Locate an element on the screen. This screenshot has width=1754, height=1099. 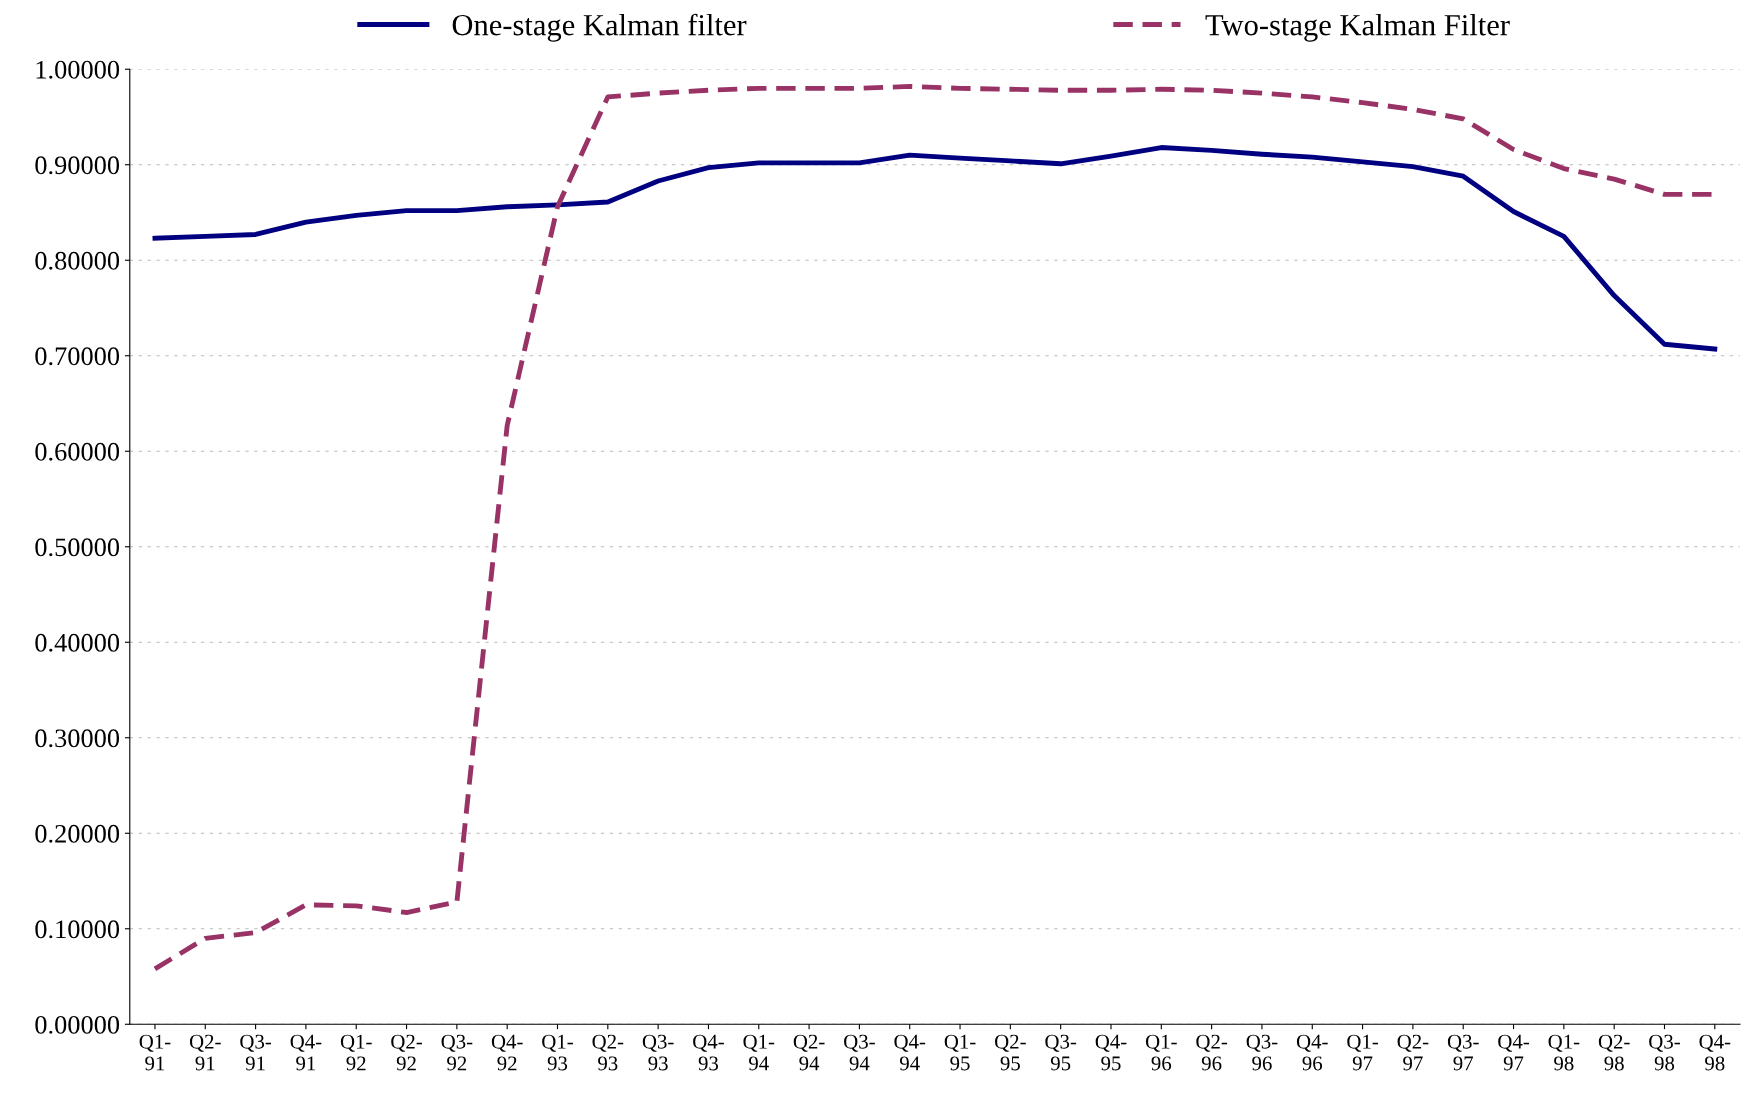
y-tick-label: 0.20000 is located at coordinates (77, 833).